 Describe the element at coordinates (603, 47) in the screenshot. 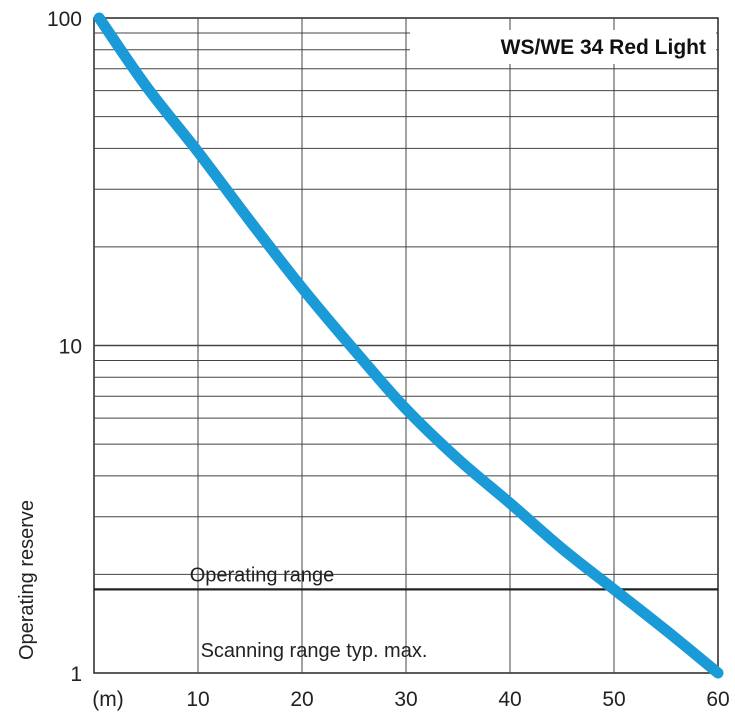

I see `chart-title: WS/WE 34 Red Light` at that location.